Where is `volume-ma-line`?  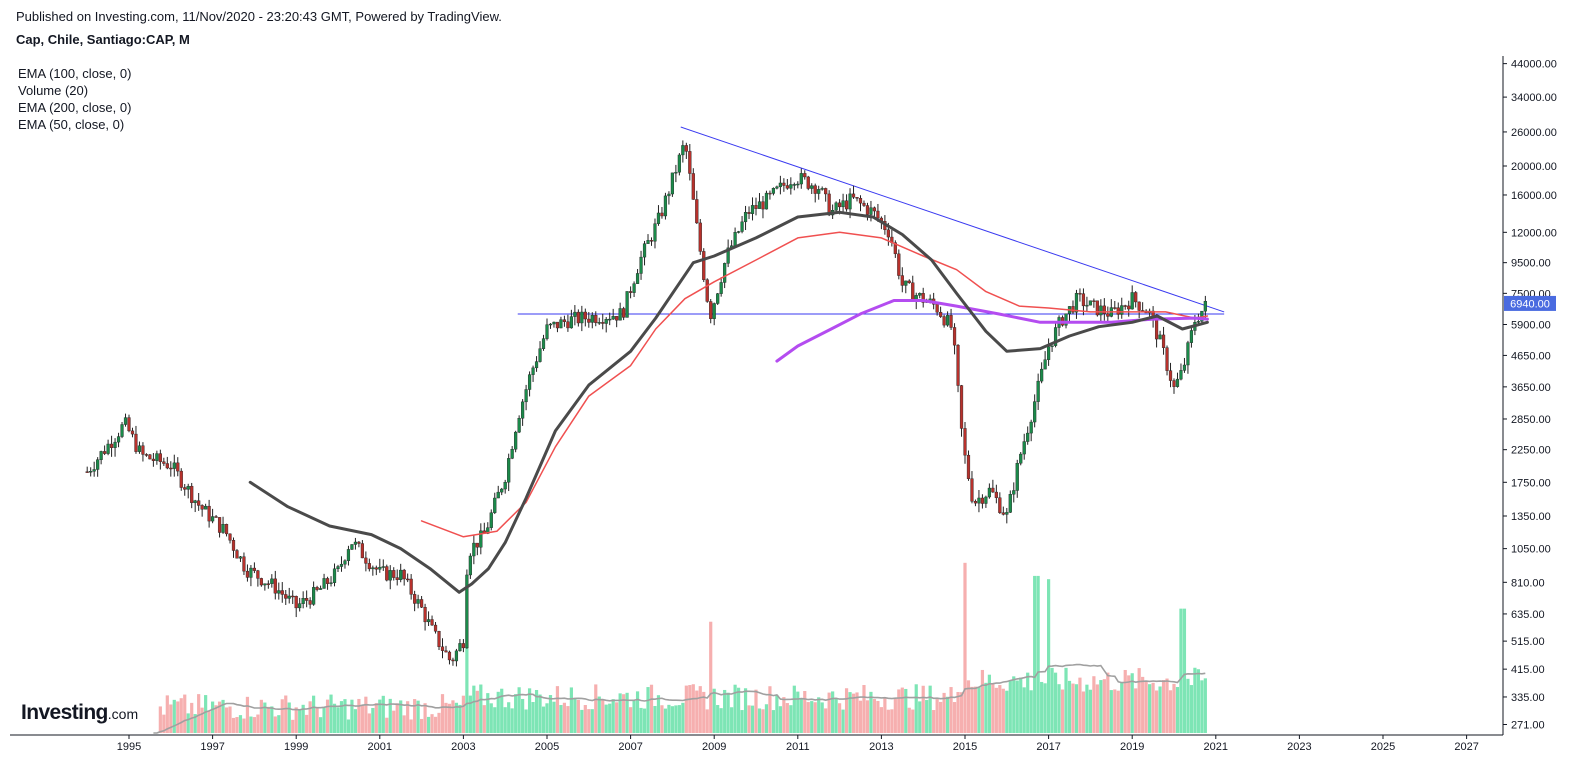
volume-ma-line is located at coordinates (679, 698).